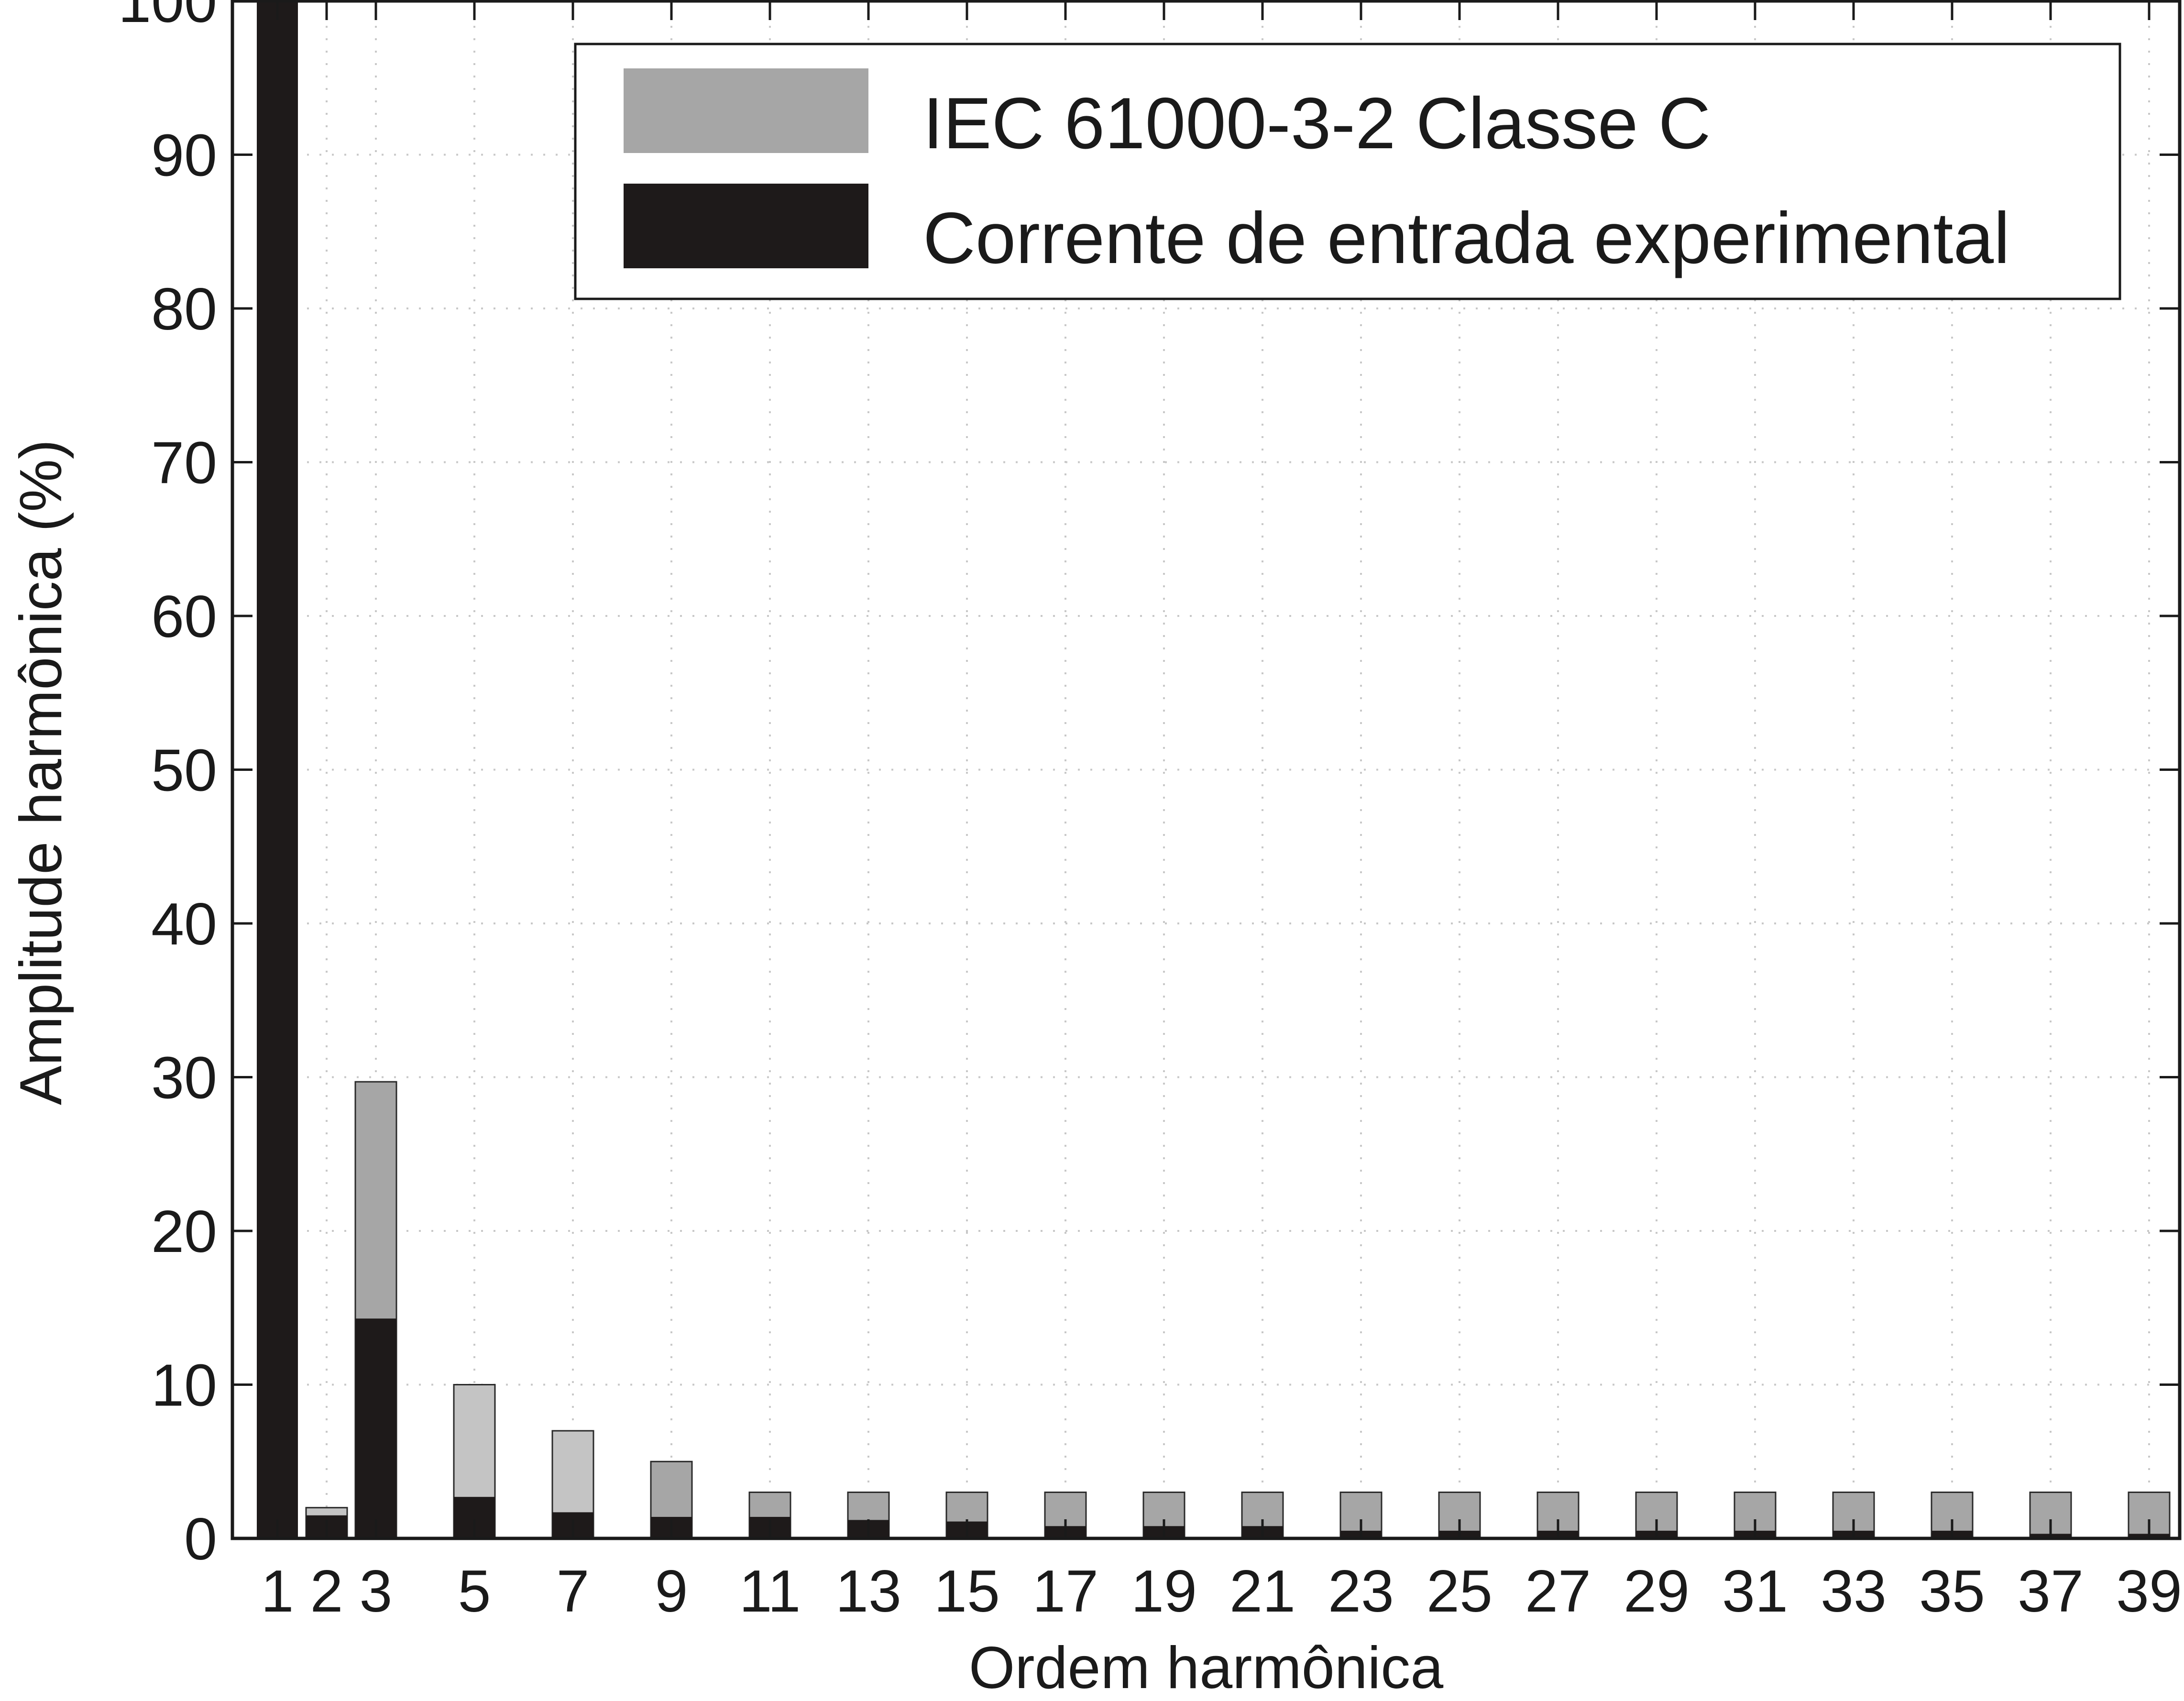 Image resolution: width=2184 pixels, height=1701 pixels. What do you see at coordinates (184, 156) in the screenshot?
I see `y-tick-label-90: 90` at bounding box center [184, 156].